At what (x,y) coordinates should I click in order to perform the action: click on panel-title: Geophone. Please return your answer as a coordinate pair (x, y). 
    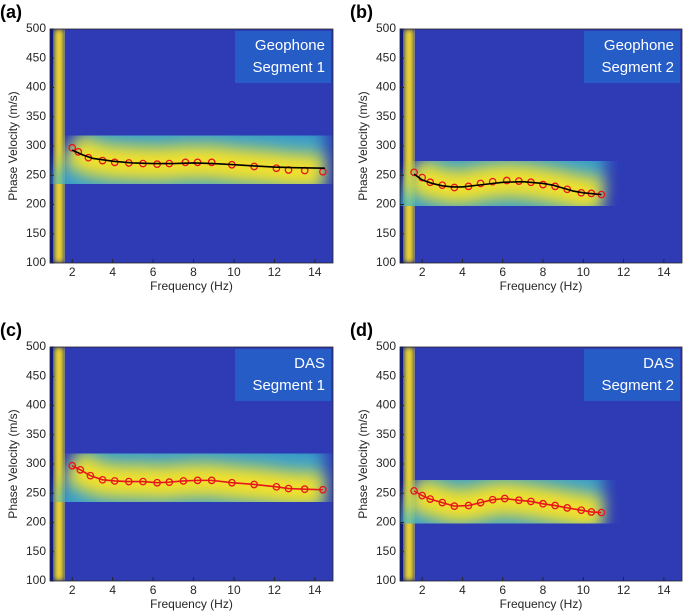
    Looking at the image, I should click on (639, 45).